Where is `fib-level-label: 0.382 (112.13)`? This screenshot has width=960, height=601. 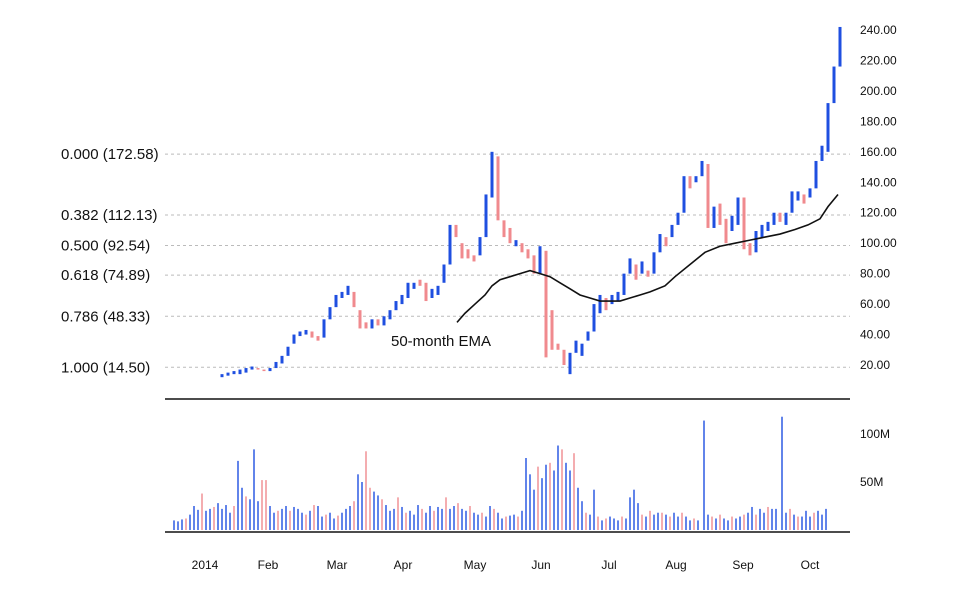
fib-level-label: 0.382 (112.13) is located at coordinates (109, 215).